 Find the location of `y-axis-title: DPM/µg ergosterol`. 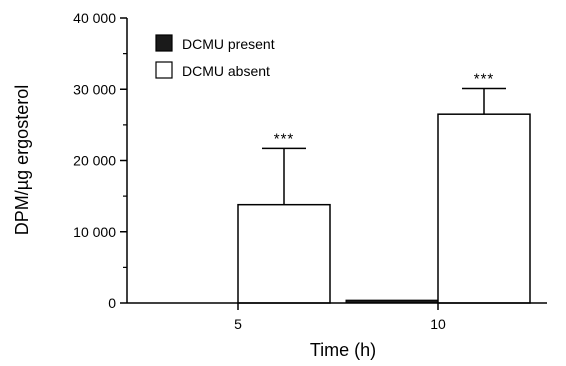

y-axis-title: DPM/µg ergosterol is located at coordinates (22, 160).